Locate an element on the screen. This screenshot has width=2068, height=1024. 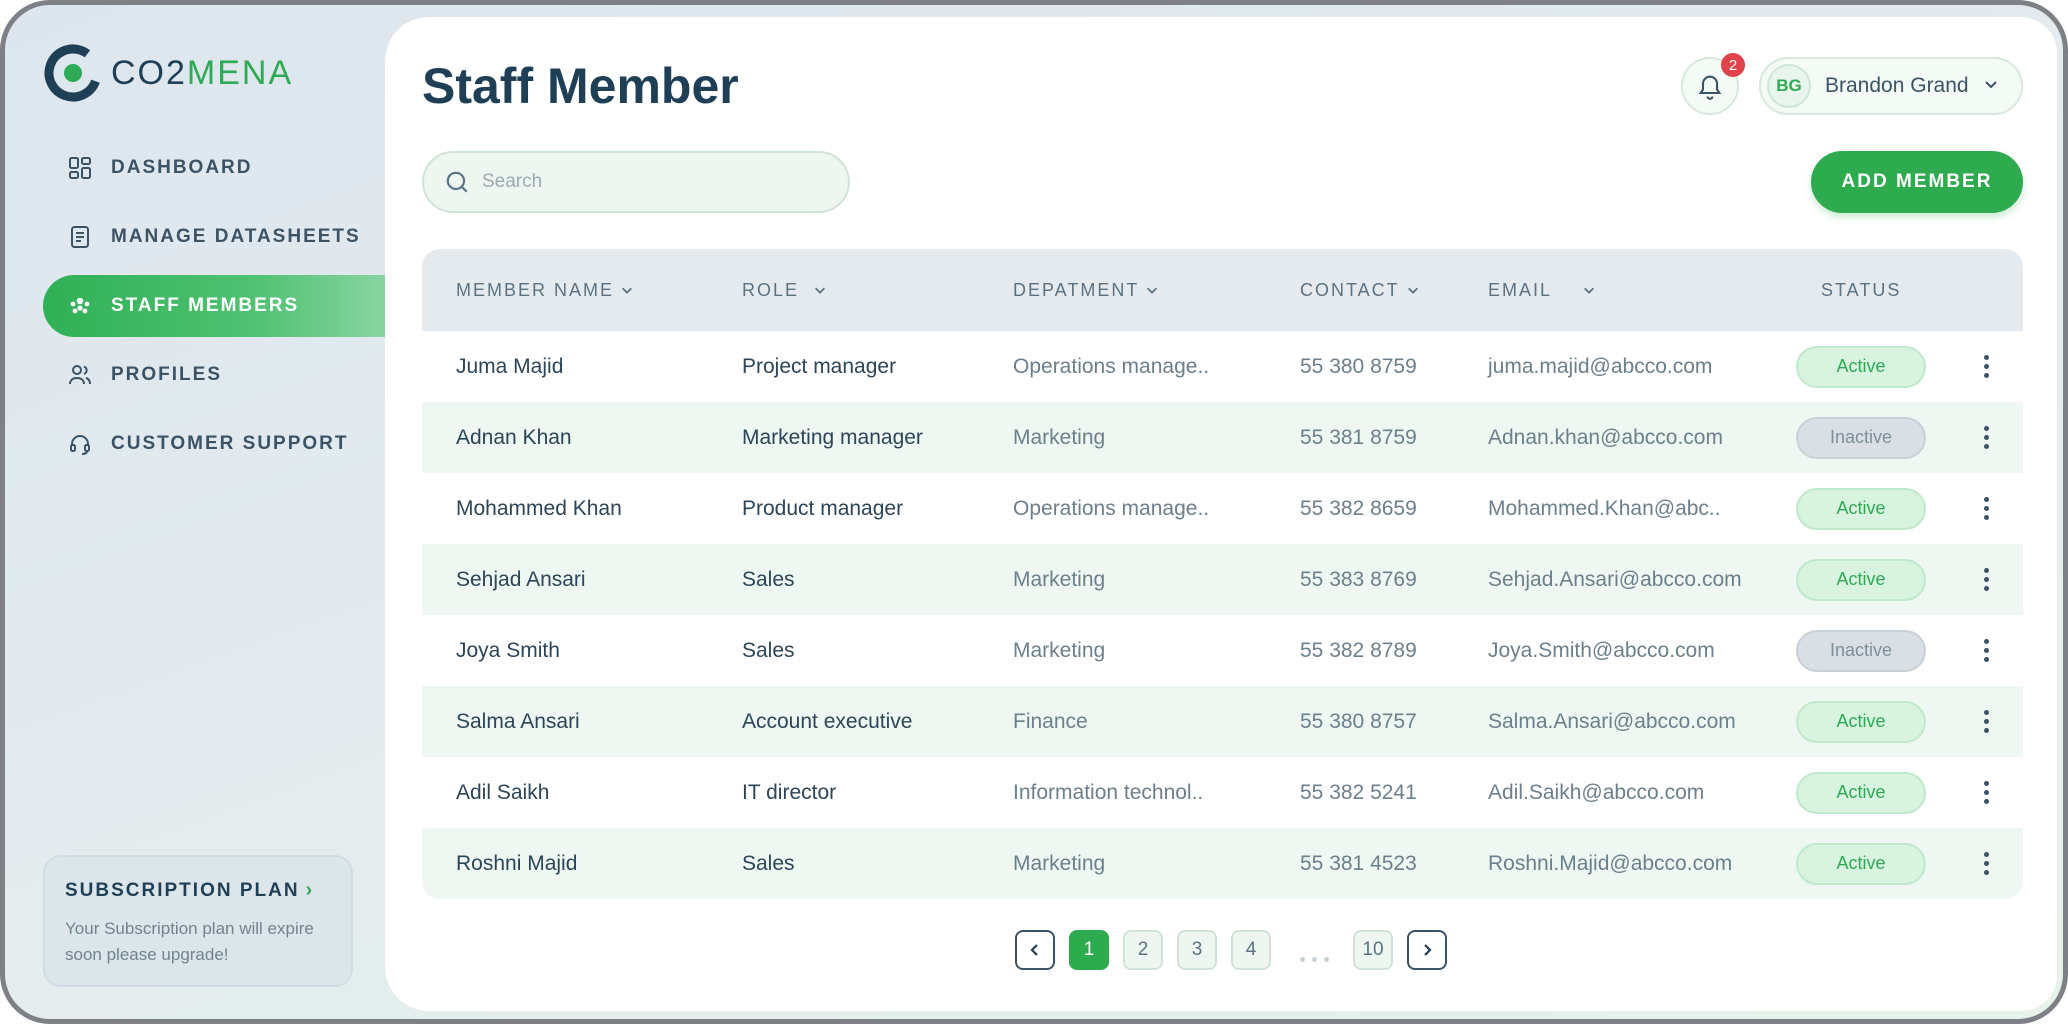
logo-text: CO2MENA is located at coordinates (202, 73).